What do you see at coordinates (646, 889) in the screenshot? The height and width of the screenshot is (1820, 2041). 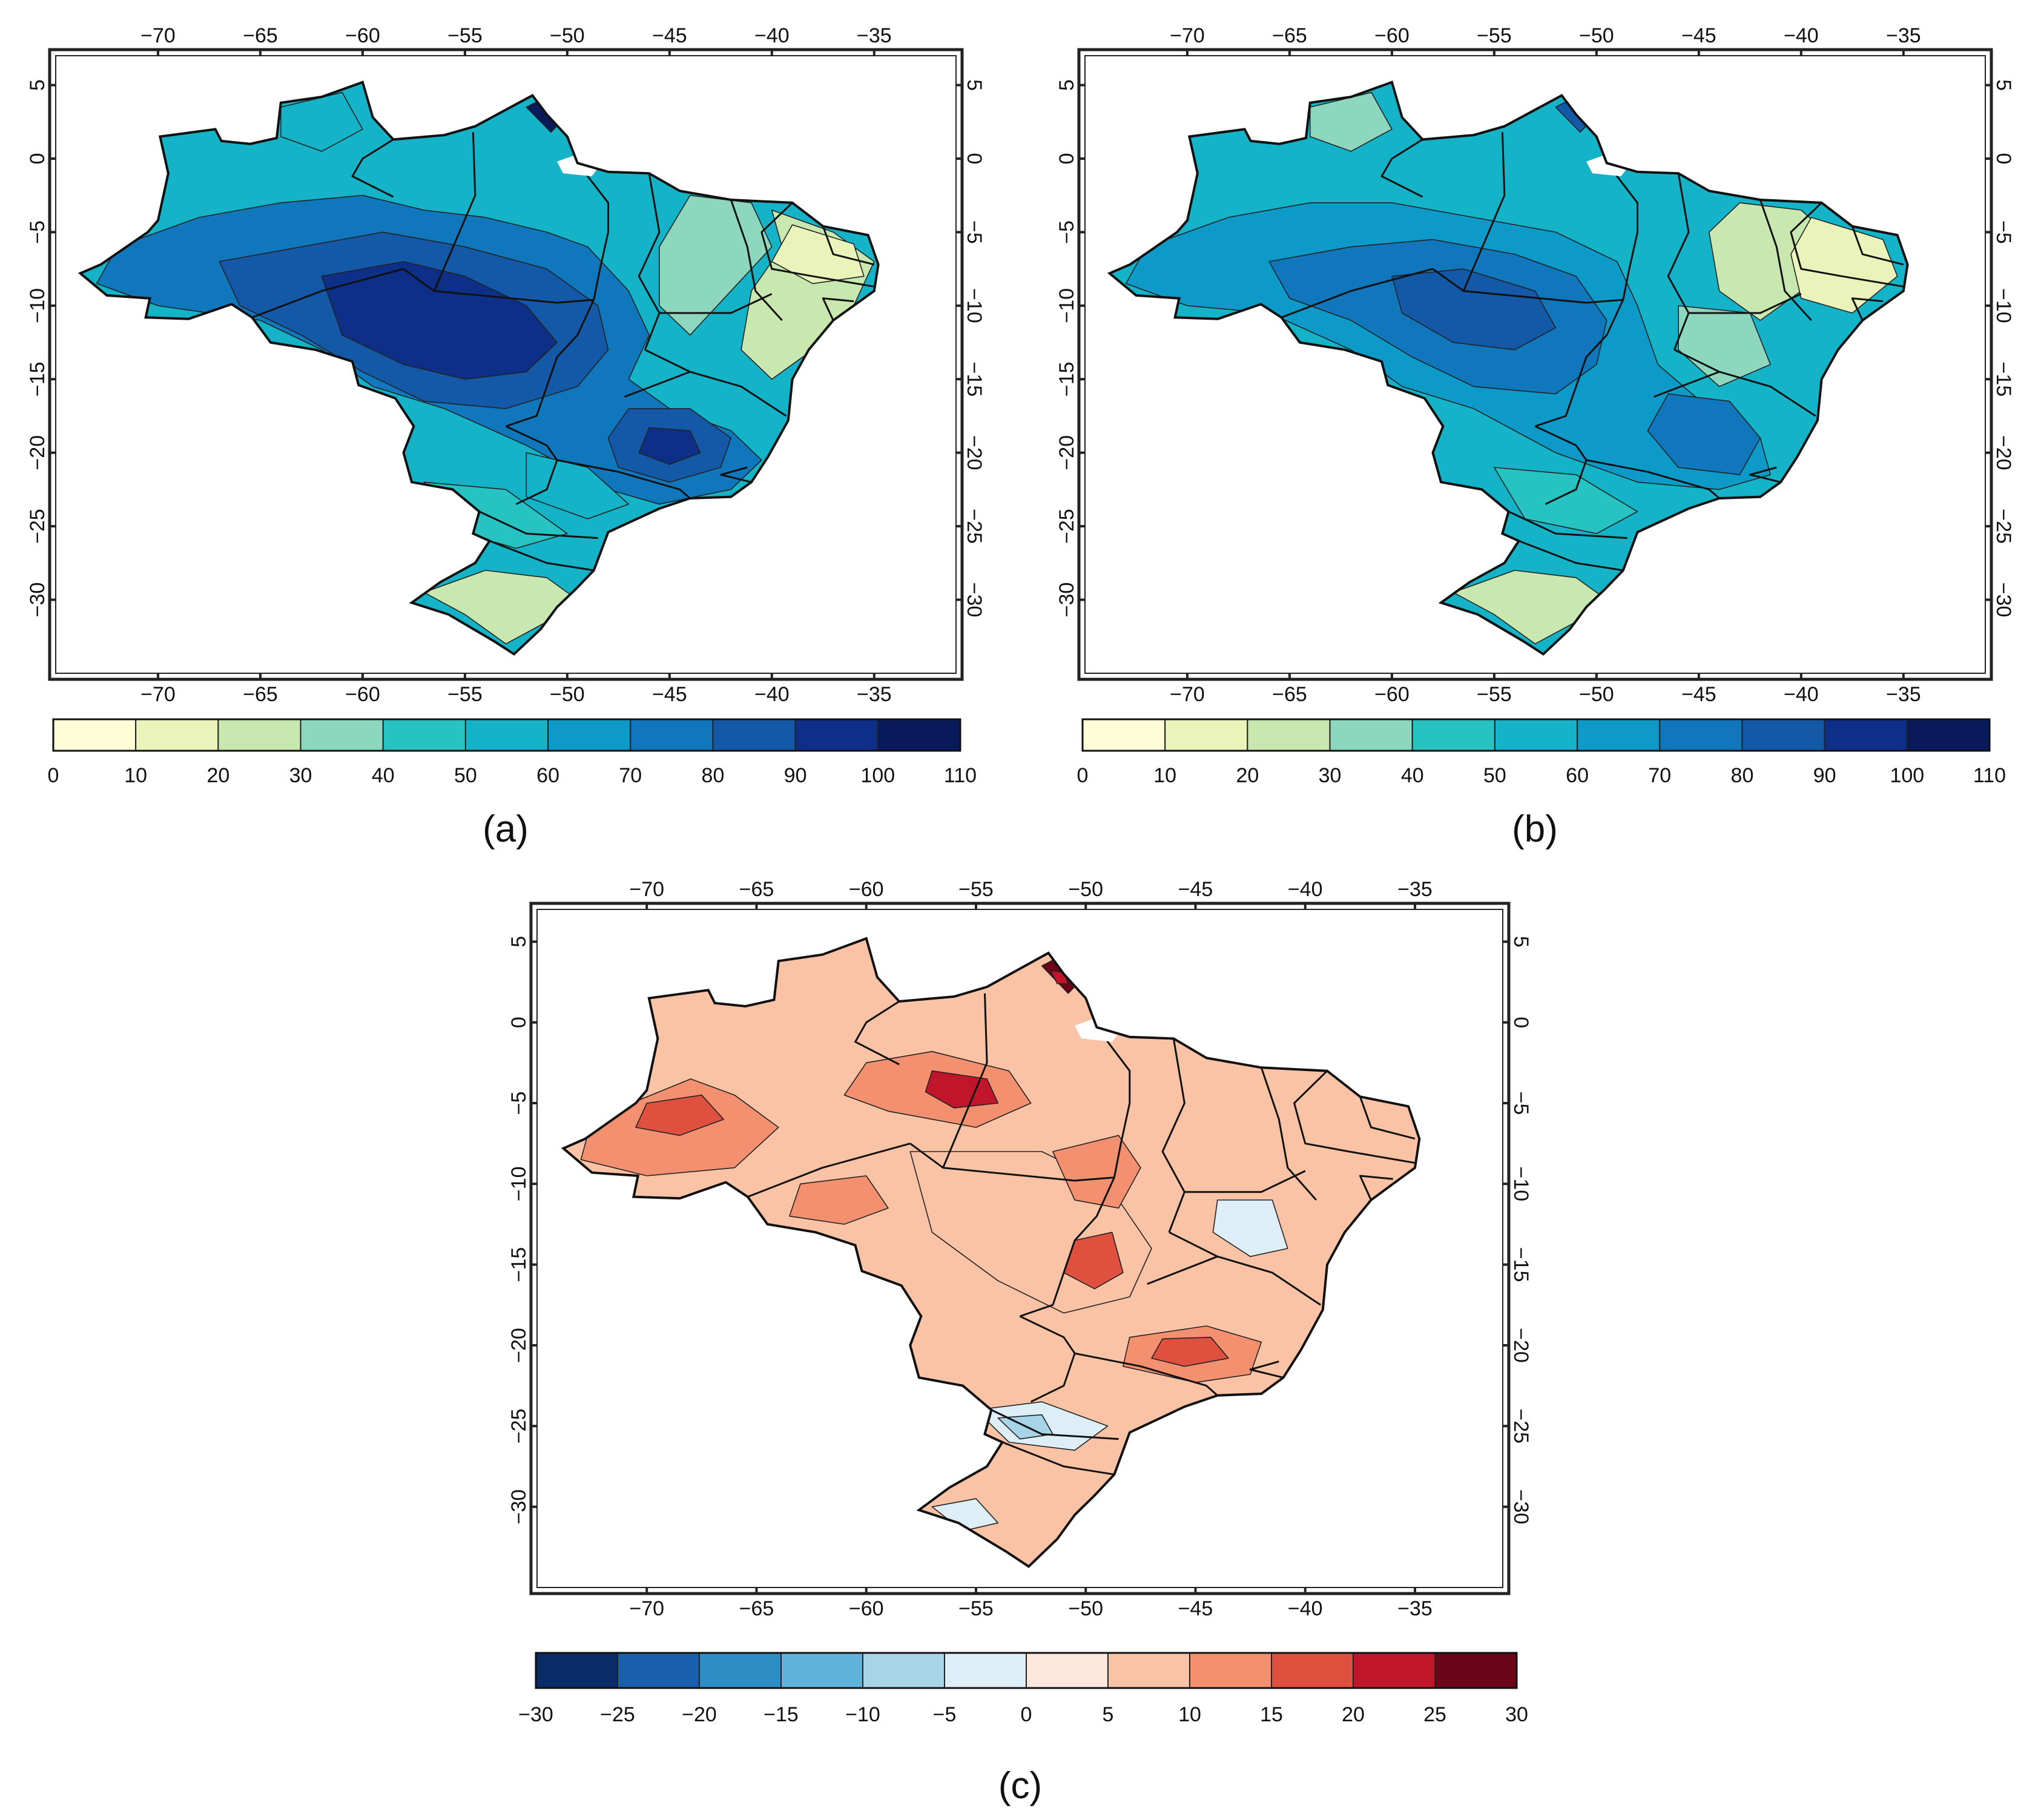 I see `lon-tick-top: −70` at bounding box center [646, 889].